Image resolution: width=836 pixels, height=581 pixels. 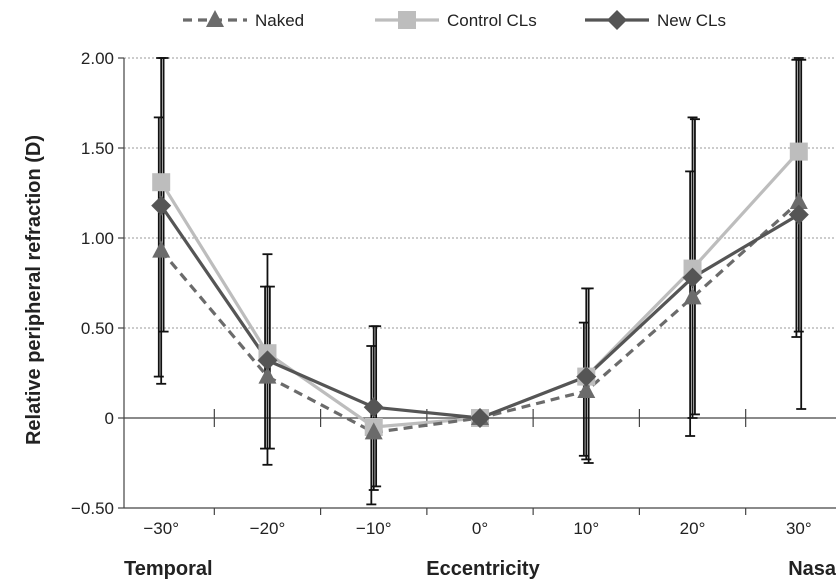 I want to click on legend-label: Control CLs, so click(x=492, y=20).